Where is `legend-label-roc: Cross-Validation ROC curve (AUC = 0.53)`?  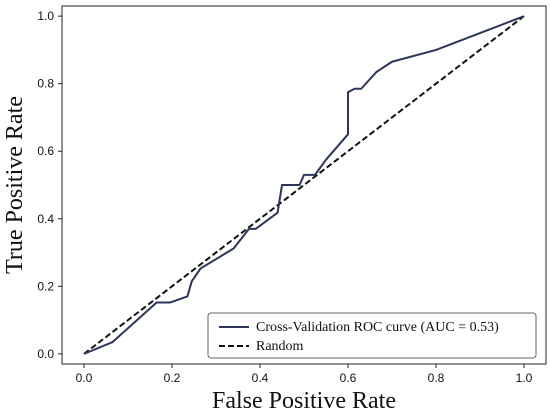
legend-label-roc: Cross-Validation ROC curve (AUC = 0.53) is located at coordinates (377, 327).